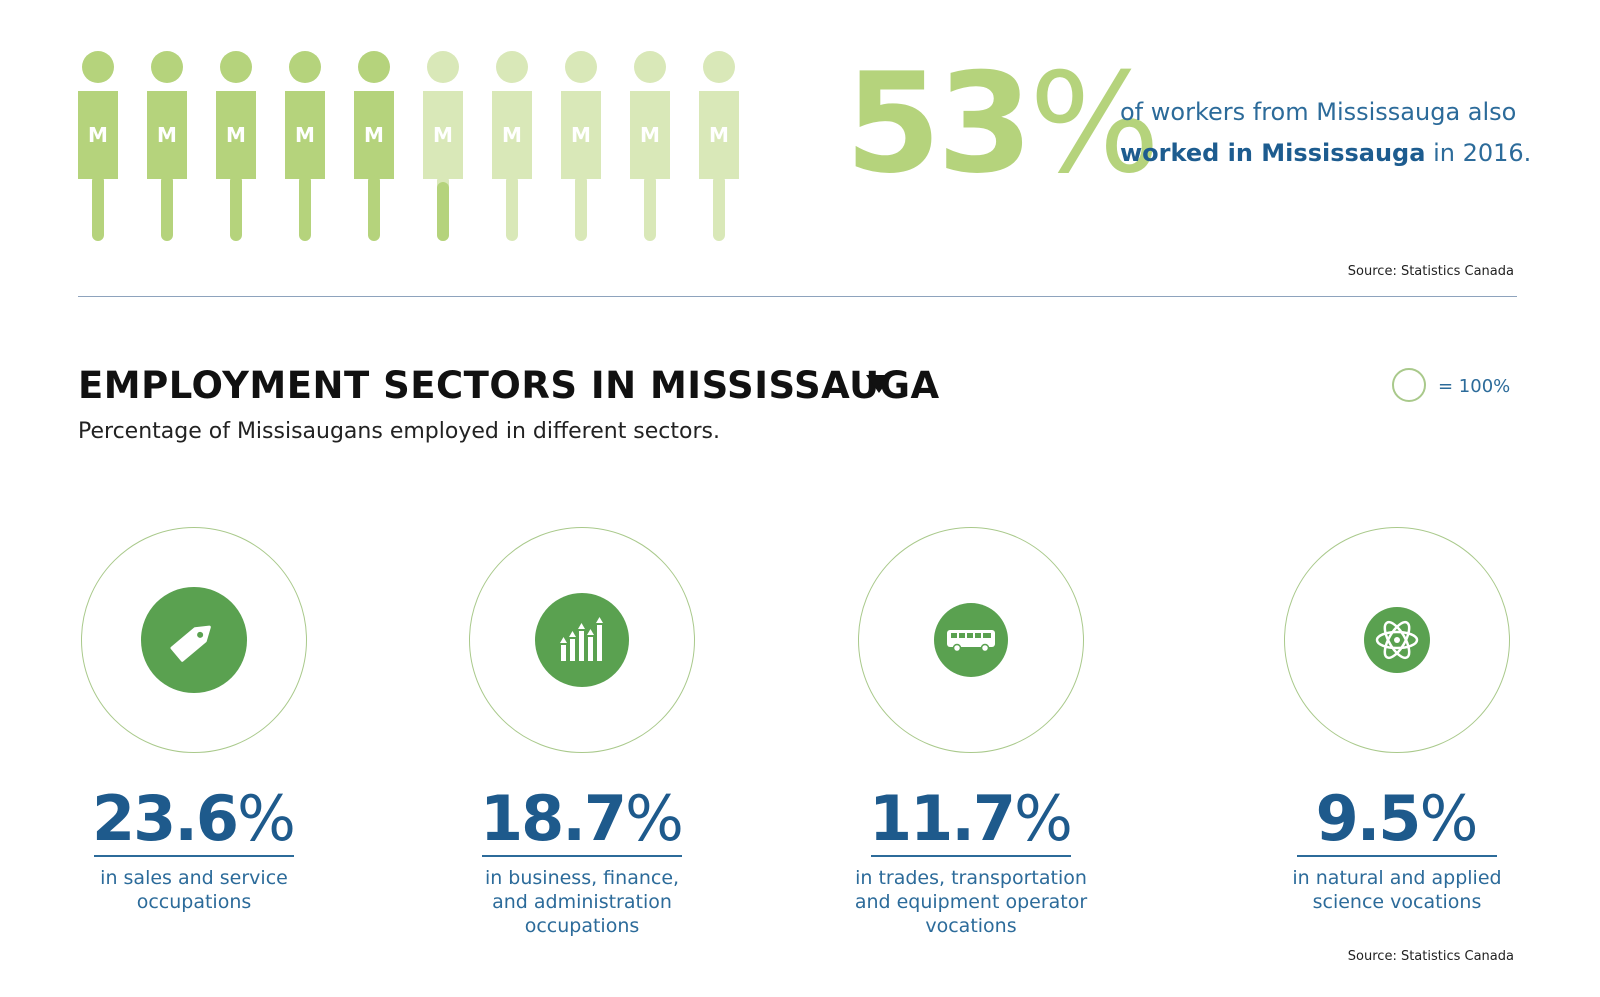 The height and width of the screenshot is (997, 1600). I want to click on sector-label-line: and equipment operator, so click(971, 902).